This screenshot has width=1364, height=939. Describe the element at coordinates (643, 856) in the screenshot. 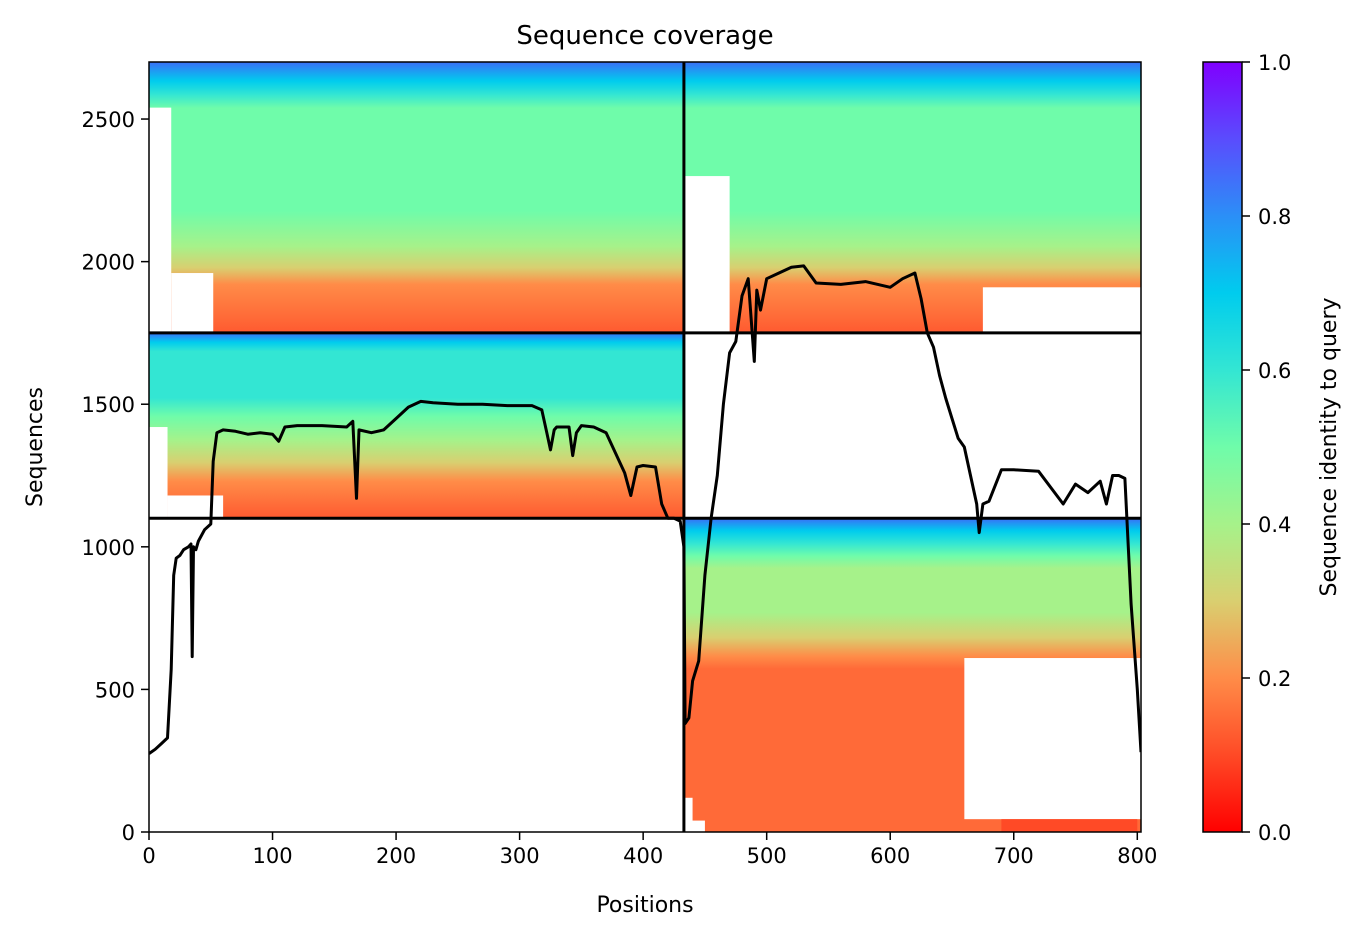

I see `x-tick-label: 400` at that location.